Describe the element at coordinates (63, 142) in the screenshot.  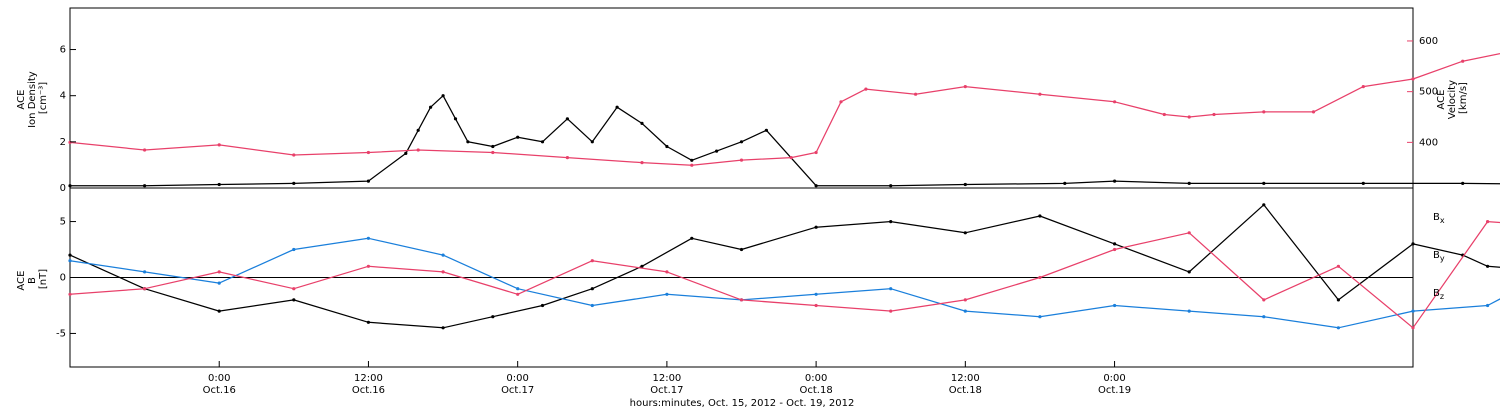
I see `top-left-tick-label: 2` at that location.